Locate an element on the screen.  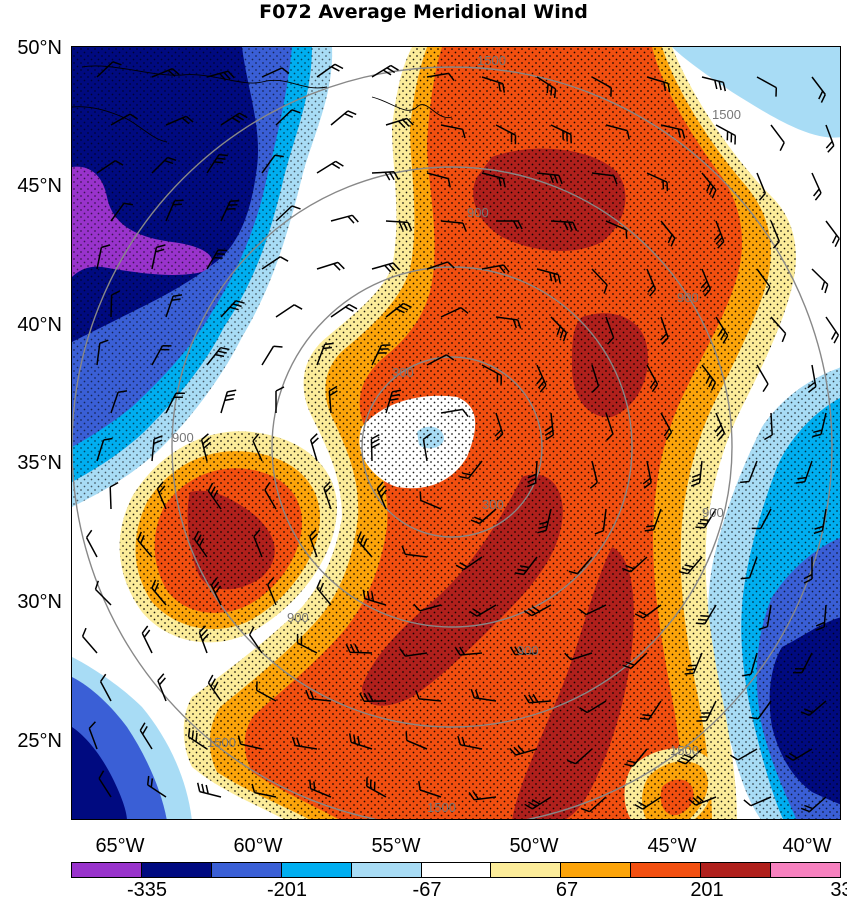
lon-label-50w: 50°W is located at coordinates (534, 846).